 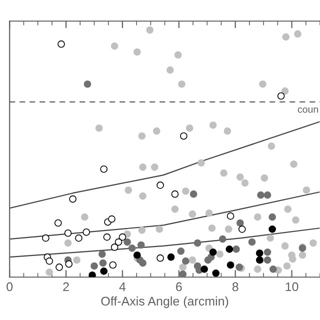 I want to click on ref-line-label: coun, so click(x=308, y=110).